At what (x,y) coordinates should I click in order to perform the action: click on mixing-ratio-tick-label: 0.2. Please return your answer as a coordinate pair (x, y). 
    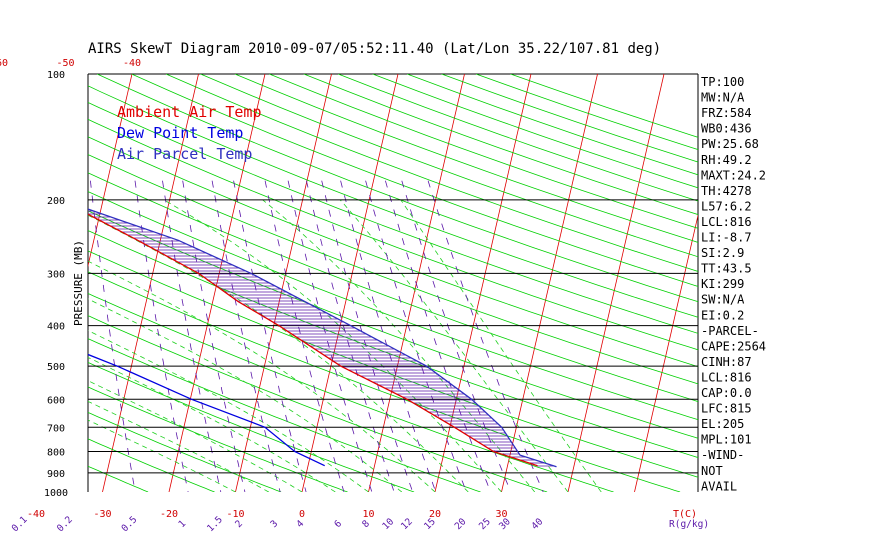
    Looking at the image, I should click on (65, 524).